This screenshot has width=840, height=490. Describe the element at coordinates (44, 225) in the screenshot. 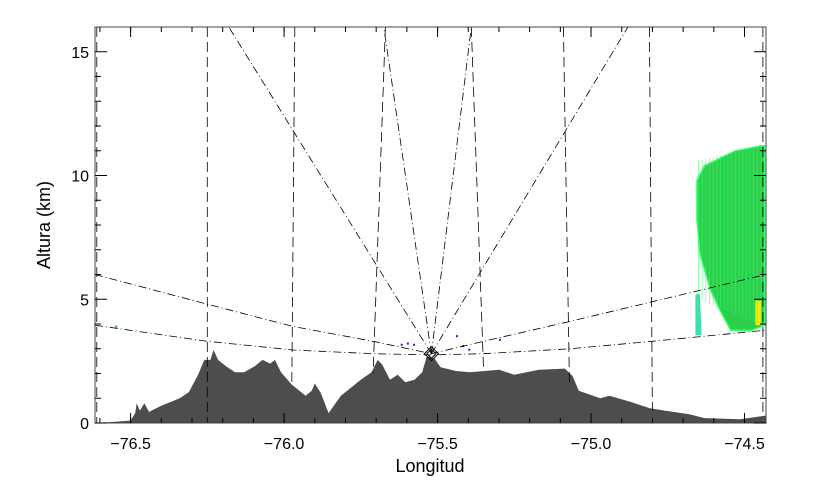

I see `y-axis-label: Altura (km)` at that location.